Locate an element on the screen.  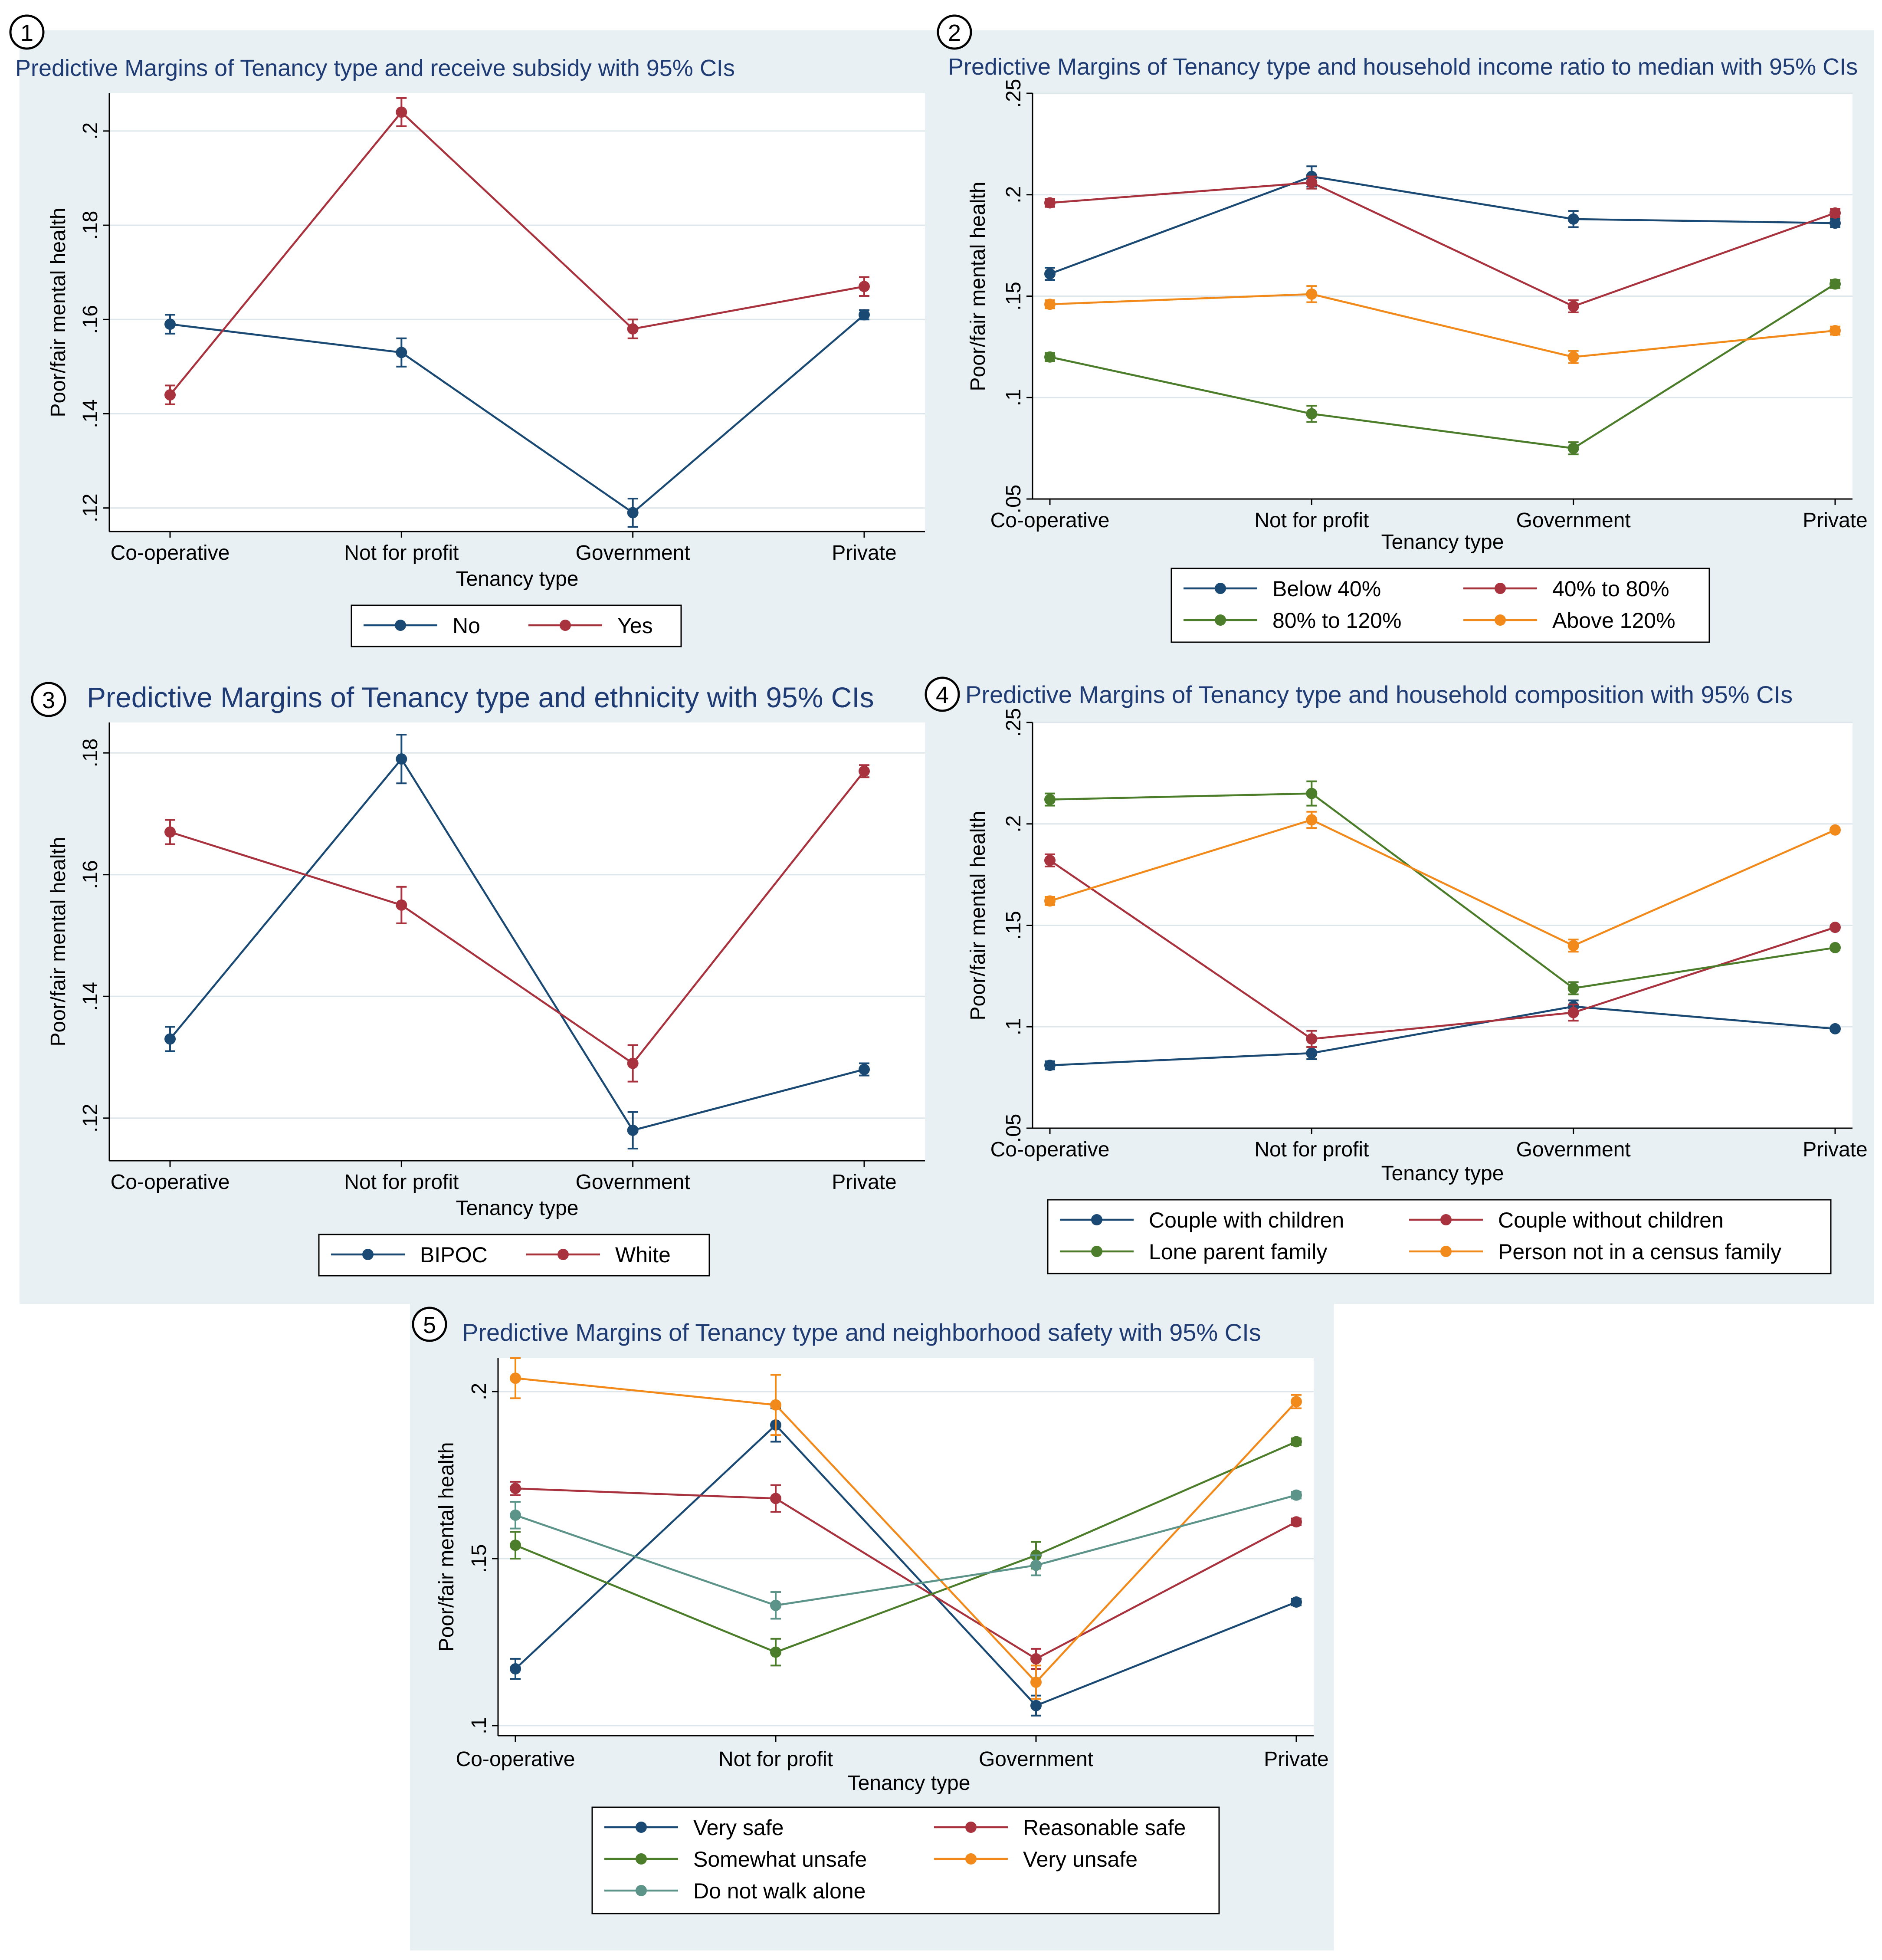
legend-label: Somewhat unsafe is located at coordinates (780, 1859).